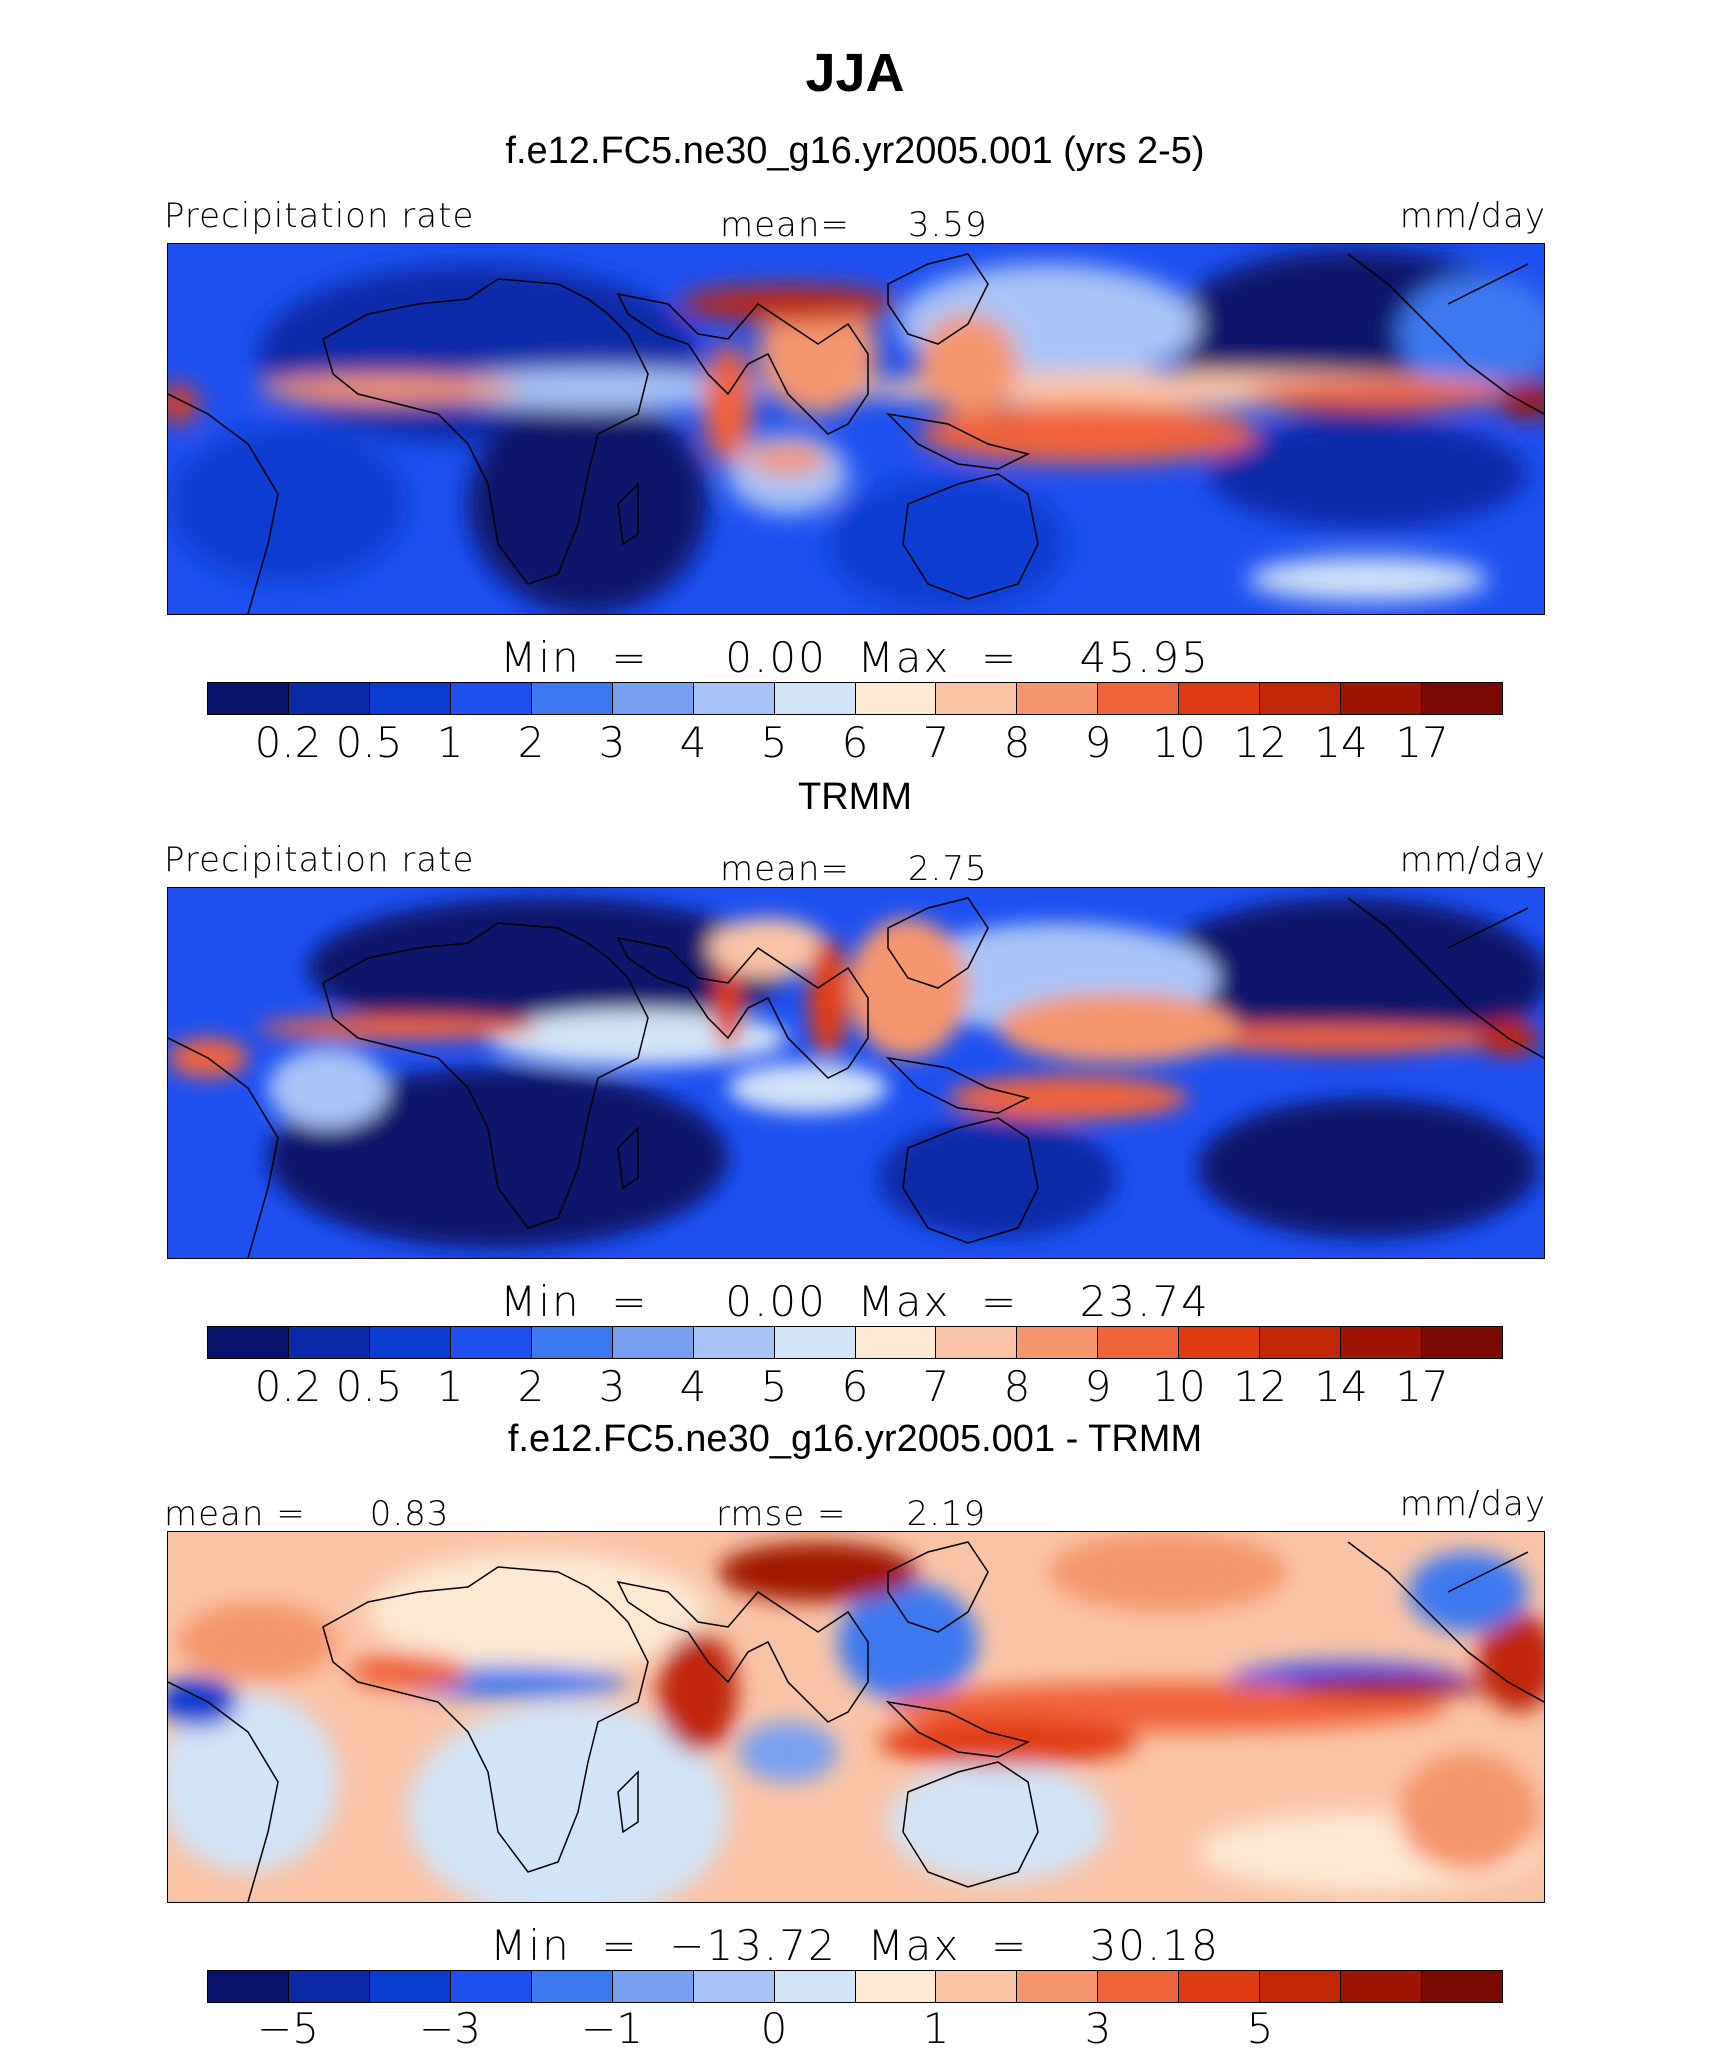 This screenshot has height=2053, width=1710. I want to click on panel-diff-mean-value: 0.83, so click(409, 1514).